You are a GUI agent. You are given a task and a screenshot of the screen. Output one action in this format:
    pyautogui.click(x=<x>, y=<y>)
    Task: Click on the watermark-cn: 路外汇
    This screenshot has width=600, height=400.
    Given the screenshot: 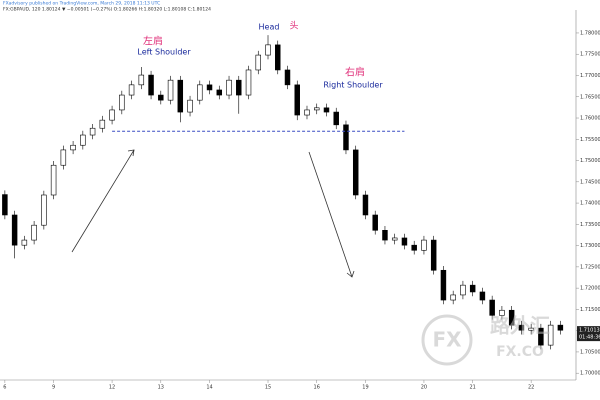 What is the action you would take?
    pyautogui.click(x=520, y=326)
    